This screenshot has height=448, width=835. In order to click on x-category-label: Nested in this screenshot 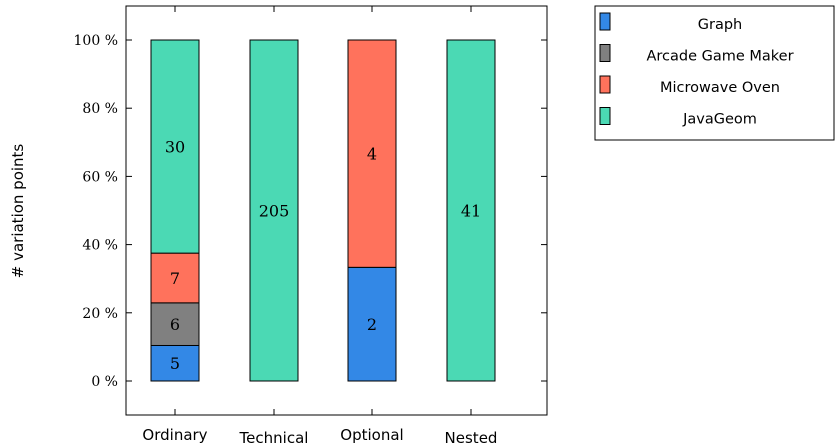, I will do `click(471, 438)`.